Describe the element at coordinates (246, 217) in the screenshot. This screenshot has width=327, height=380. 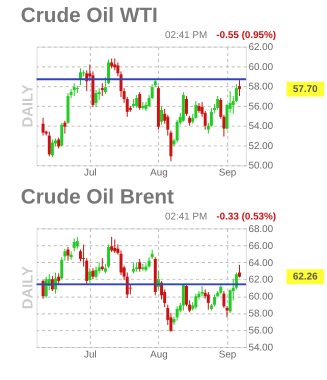
I see `text: -0.33 (0.53%)` at that location.